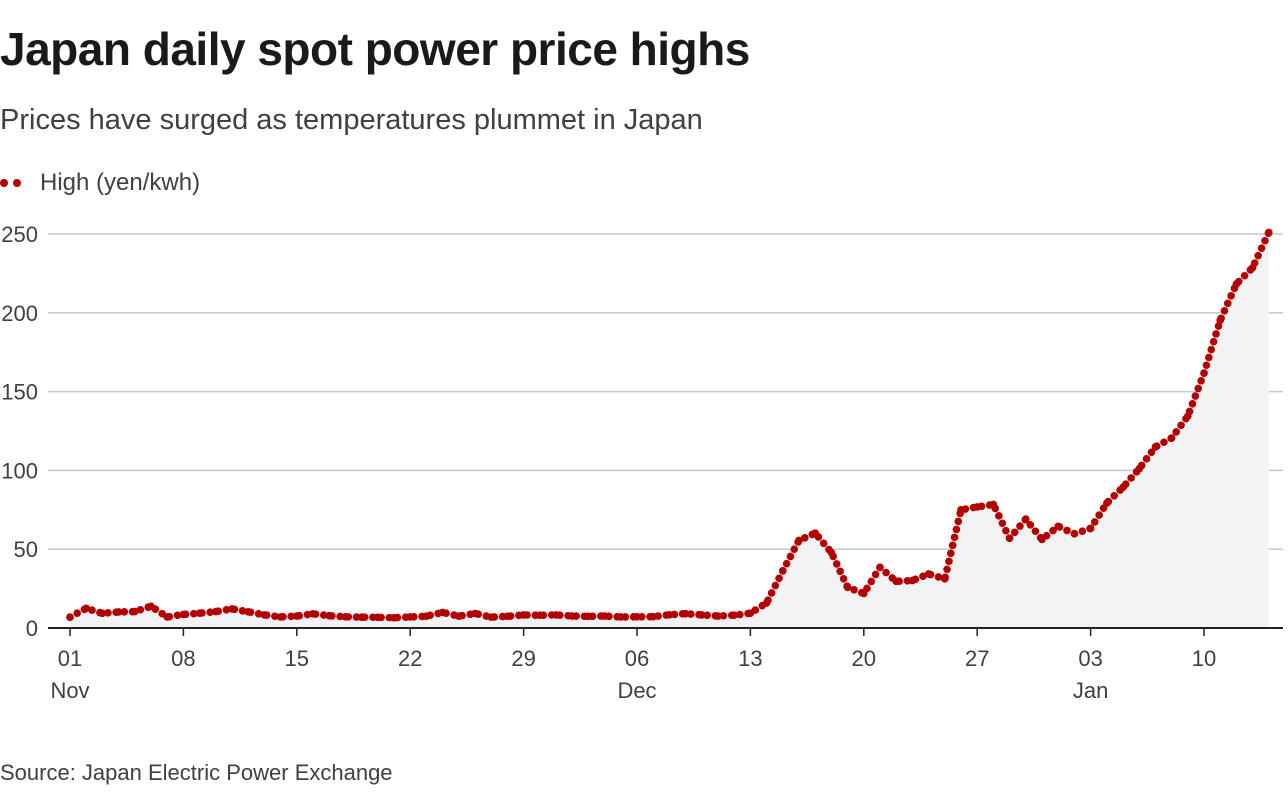 This screenshot has height=800, width=1288. What do you see at coordinates (636, 690) in the screenshot?
I see `x-month-label: Dec` at bounding box center [636, 690].